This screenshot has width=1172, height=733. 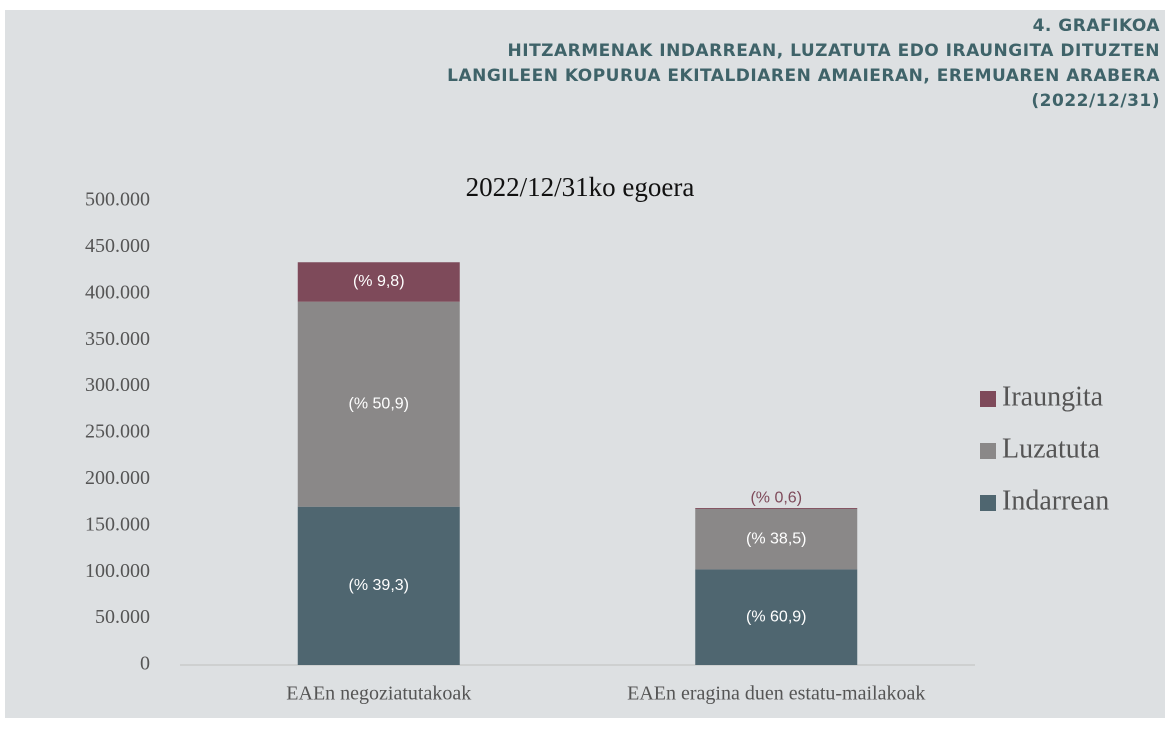 I want to click on data-label: (% 9,8), so click(x=379, y=281).